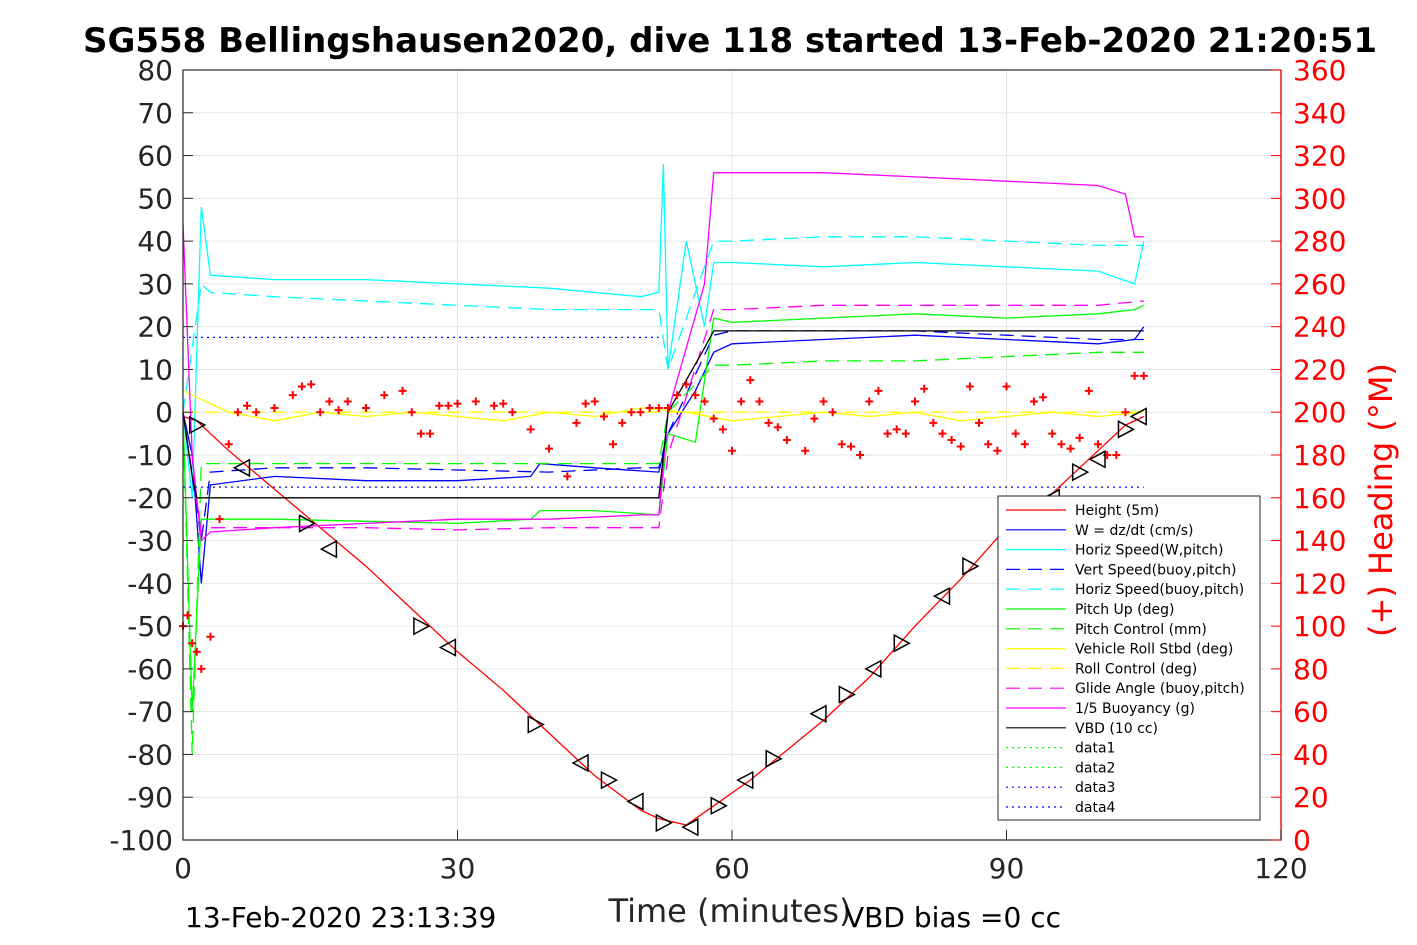 This screenshot has width=1417, height=945. Describe the element at coordinates (1136, 669) in the screenshot. I see `legend-entry: Roll Control (deg)` at that location.